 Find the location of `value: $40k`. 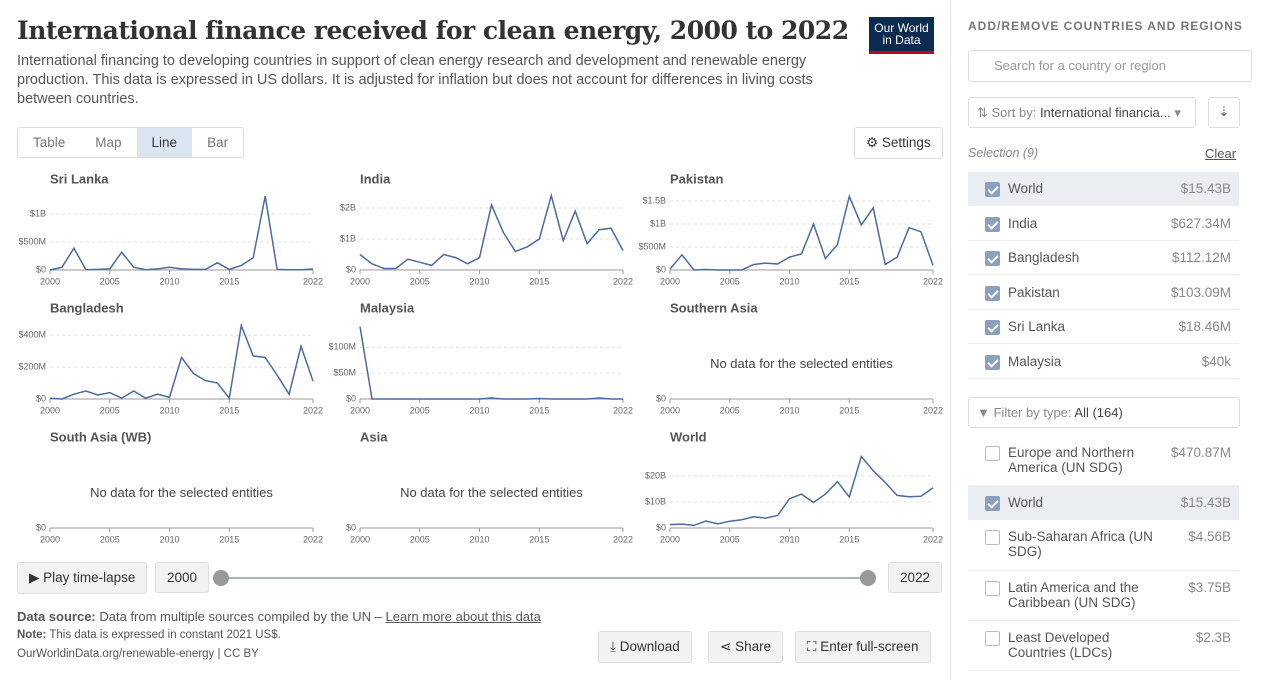

value: $40k is located at coordinates (1216, 361).